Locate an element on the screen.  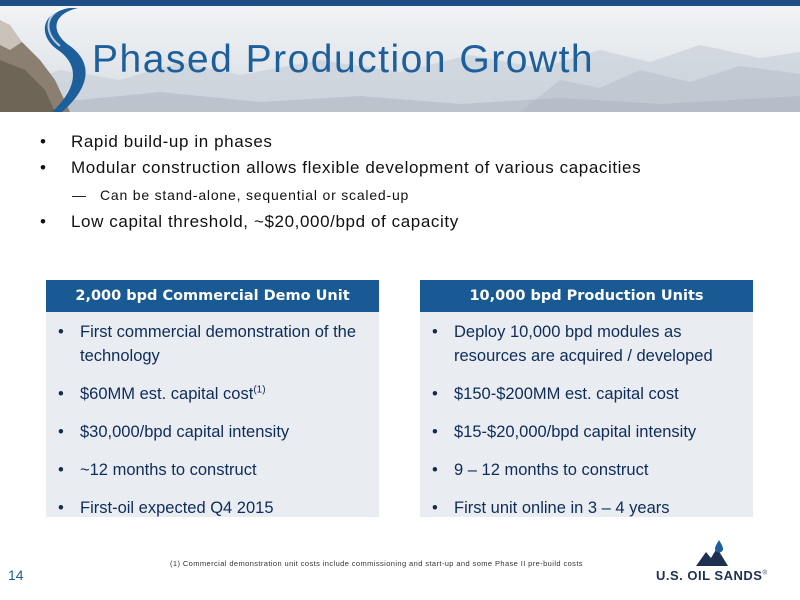
production-units-box-header: 10,000 bpd Production Units is located at coordinates (586, 296).